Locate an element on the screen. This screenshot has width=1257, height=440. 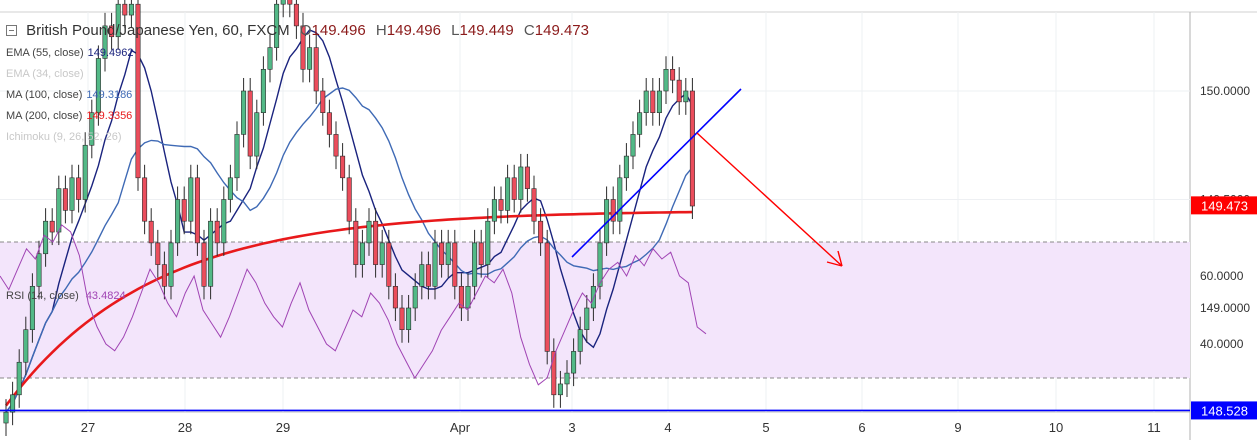
current-price-badge is located at coordinates (1224, 205).